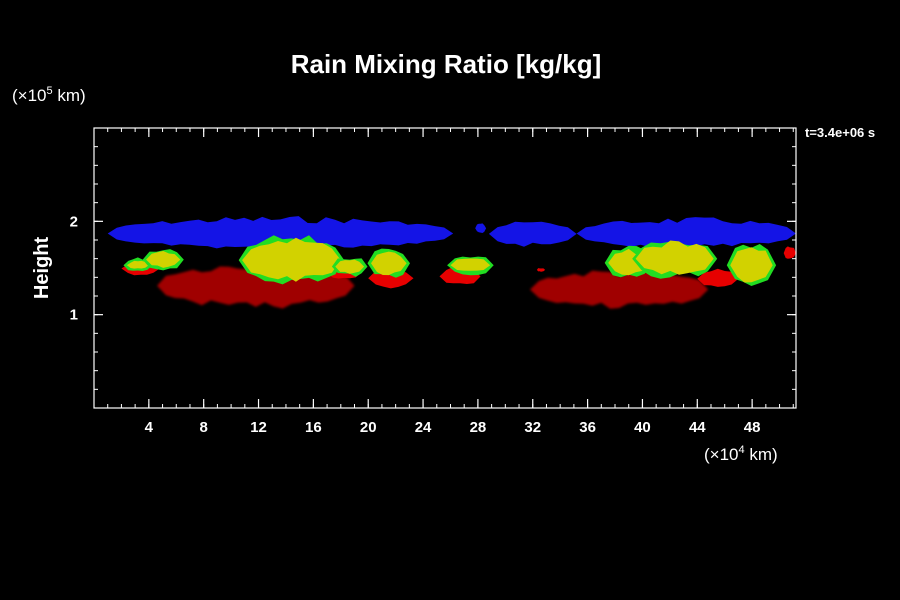 This screenshot has height=600, width=900. What do you see at coordinates (389, 263) in the screenshot?
I see `region-yellow-e` at bounding box center [389, 263].